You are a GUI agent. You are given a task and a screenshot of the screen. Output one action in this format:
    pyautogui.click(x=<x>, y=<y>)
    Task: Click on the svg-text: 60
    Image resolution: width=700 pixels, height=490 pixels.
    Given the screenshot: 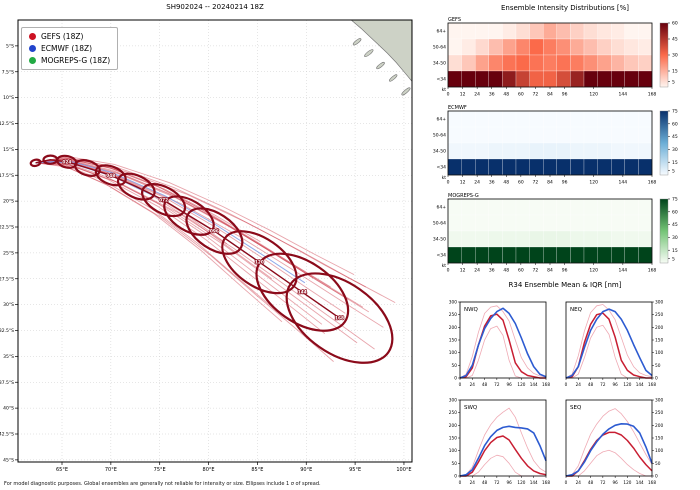 What is the action you would take?
    pyautogui.click(x=521, y=271)
    